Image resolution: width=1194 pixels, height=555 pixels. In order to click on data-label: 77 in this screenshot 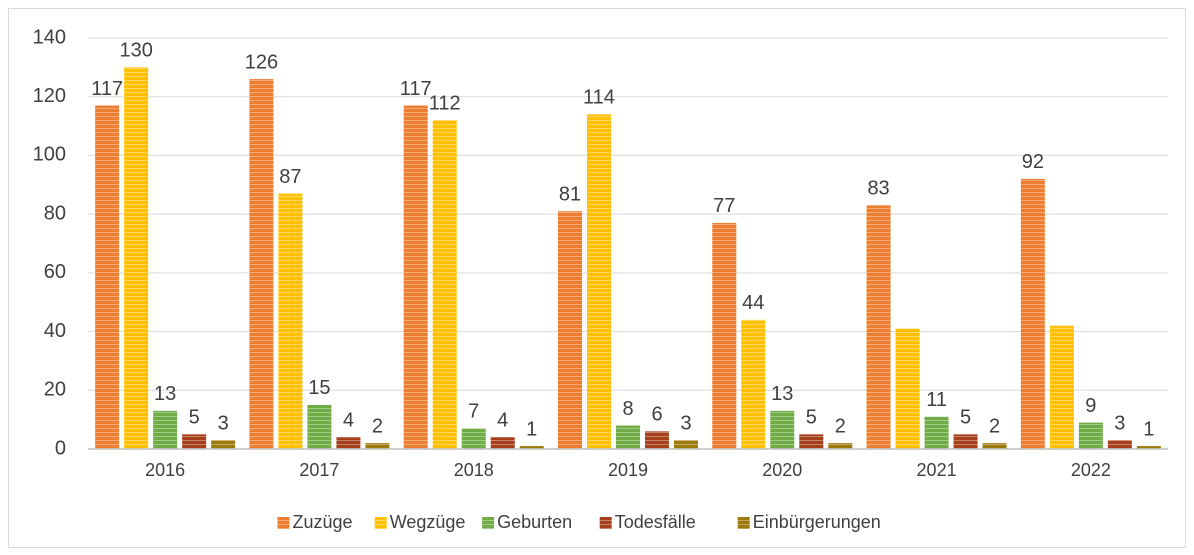, I will do `click(724, 206)`.